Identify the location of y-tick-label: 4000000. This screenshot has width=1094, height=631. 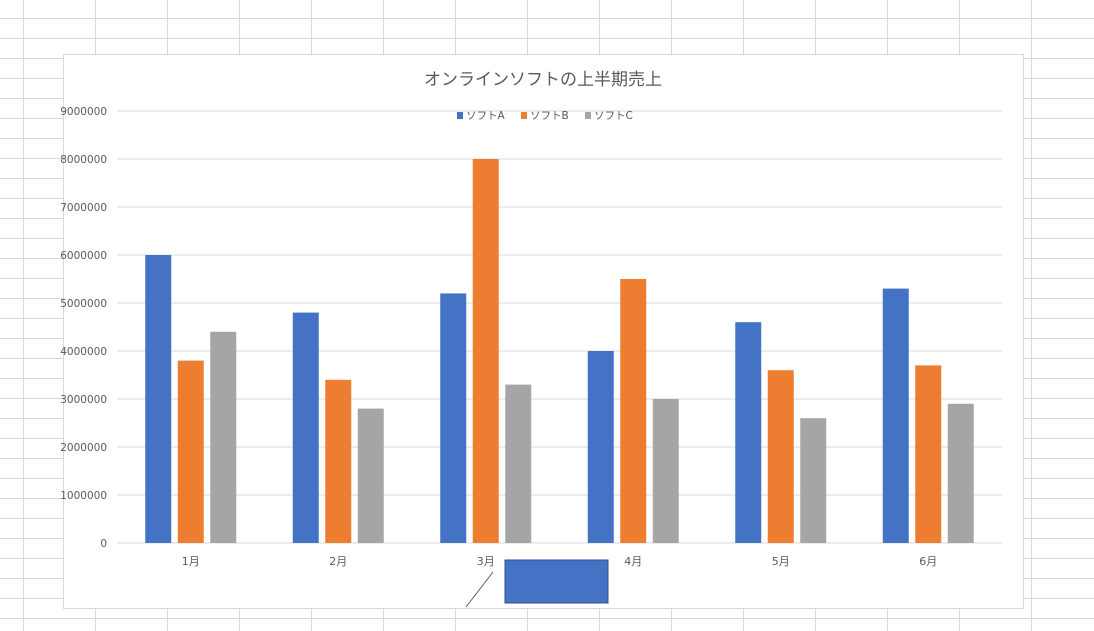
(83, 352).